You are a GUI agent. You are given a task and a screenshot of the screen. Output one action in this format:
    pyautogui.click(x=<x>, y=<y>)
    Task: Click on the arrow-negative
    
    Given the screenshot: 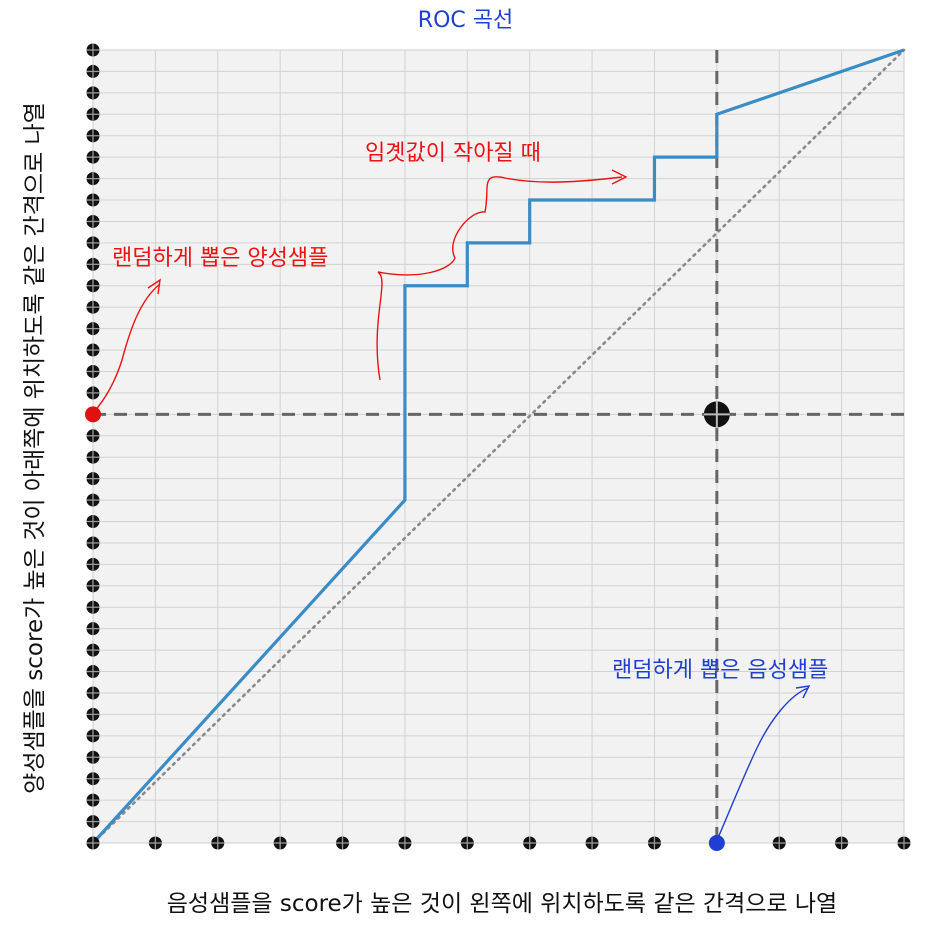 What is the action you would take?
    pyautogui.click(x=763, y=763)
    